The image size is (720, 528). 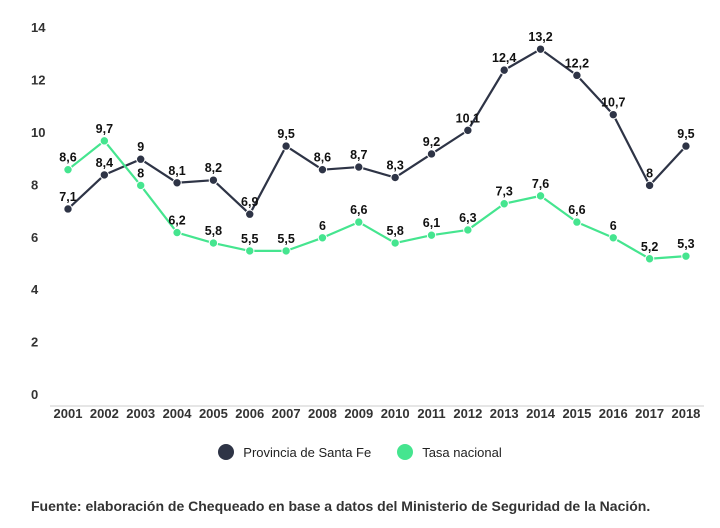 I want to click on legend-swatch-santa-fe, so click(x=226, y=452).